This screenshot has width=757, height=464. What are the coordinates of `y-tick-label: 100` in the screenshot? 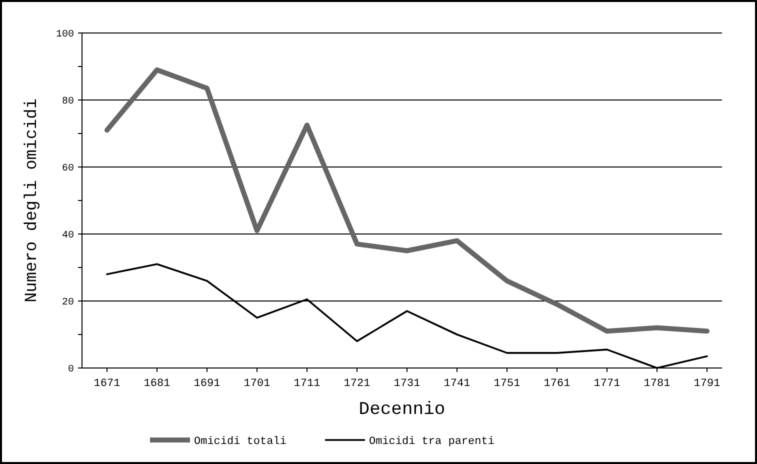 It's located at (65, 35).